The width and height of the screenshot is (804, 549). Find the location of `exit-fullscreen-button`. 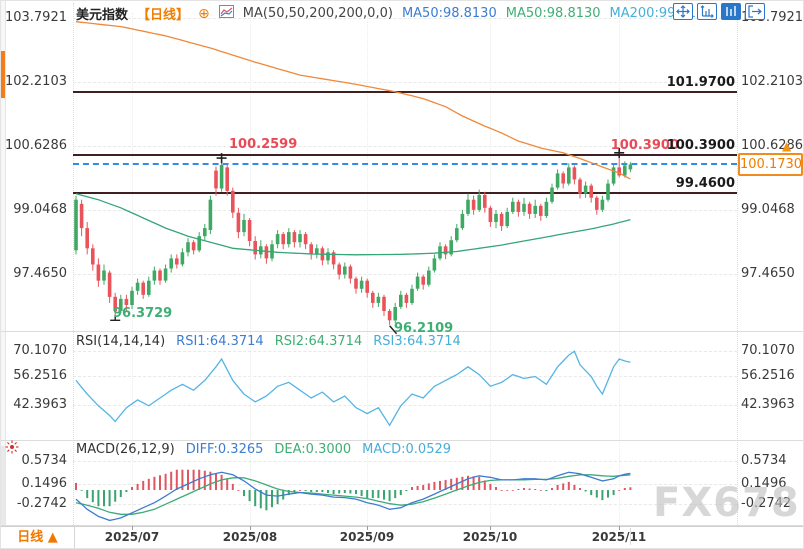

exit-fullscreen-button is located at coordinates (755, 11).